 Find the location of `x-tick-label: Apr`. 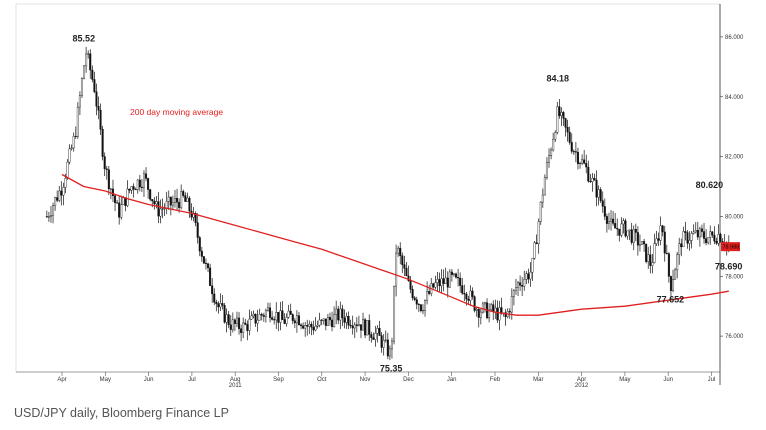

x-tick-label: Apr is located at coordinates (61, 380).